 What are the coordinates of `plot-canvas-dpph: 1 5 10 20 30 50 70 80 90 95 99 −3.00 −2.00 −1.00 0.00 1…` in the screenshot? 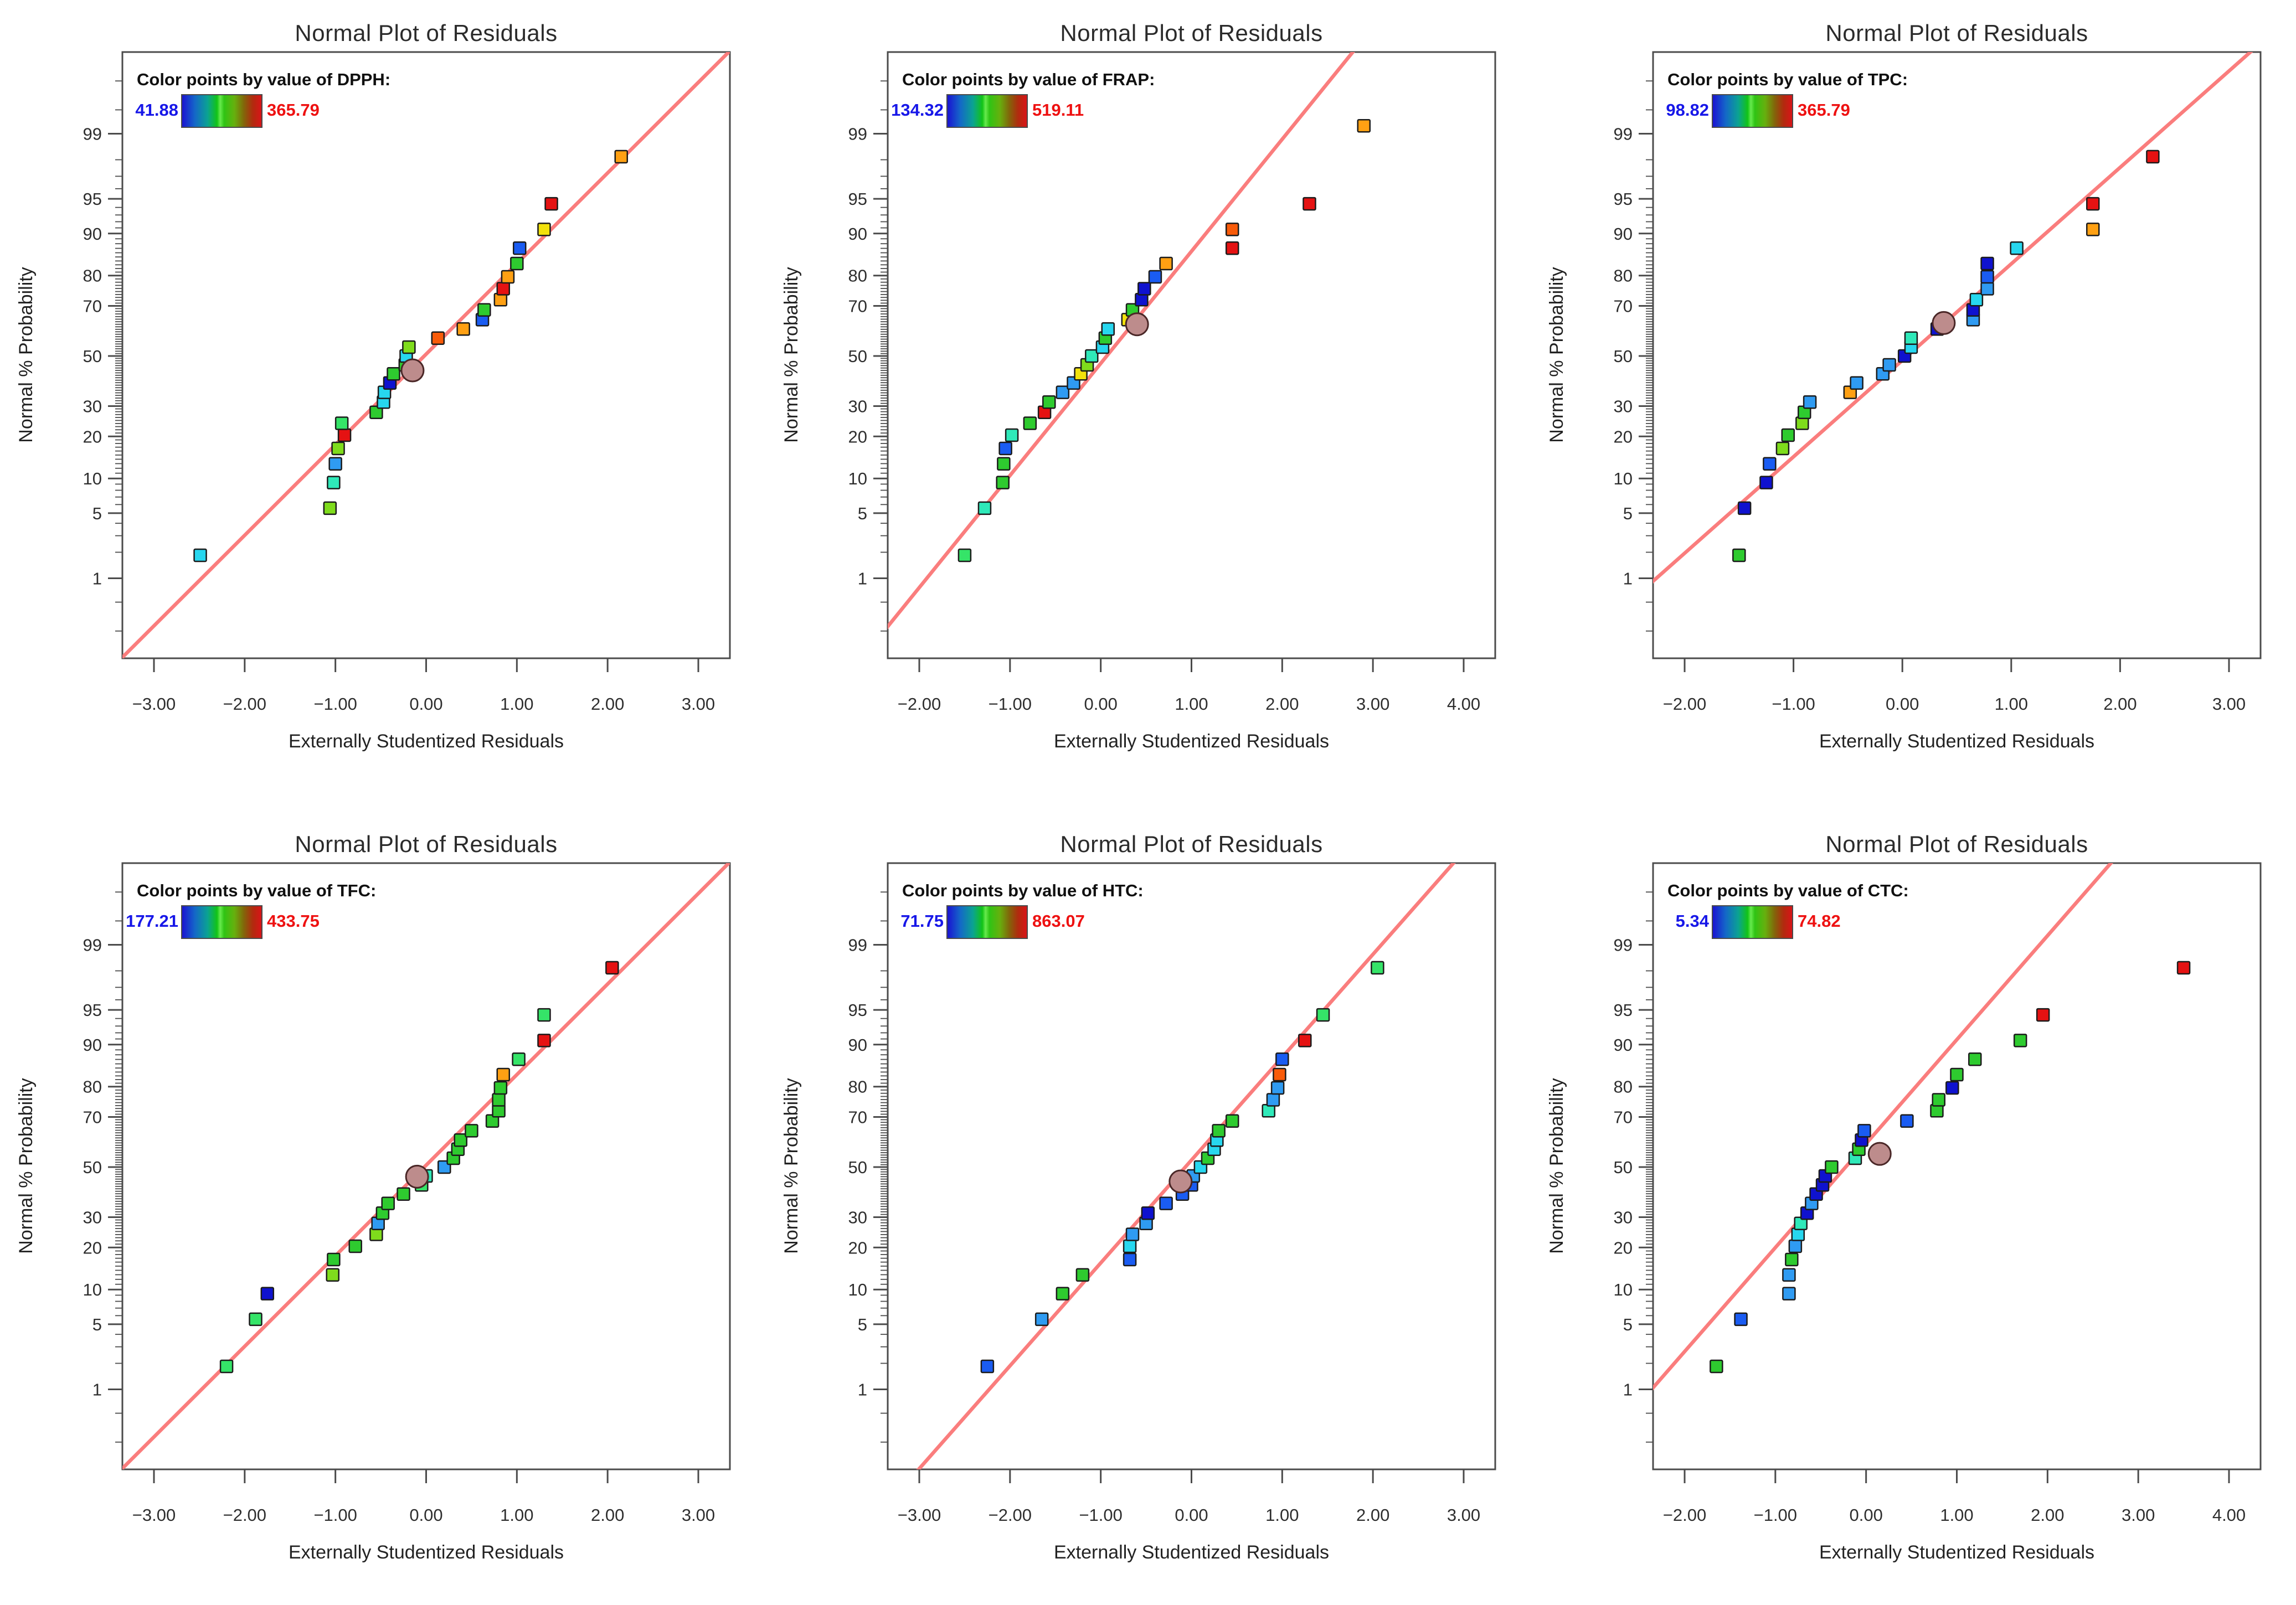 It's located at (407, 382).